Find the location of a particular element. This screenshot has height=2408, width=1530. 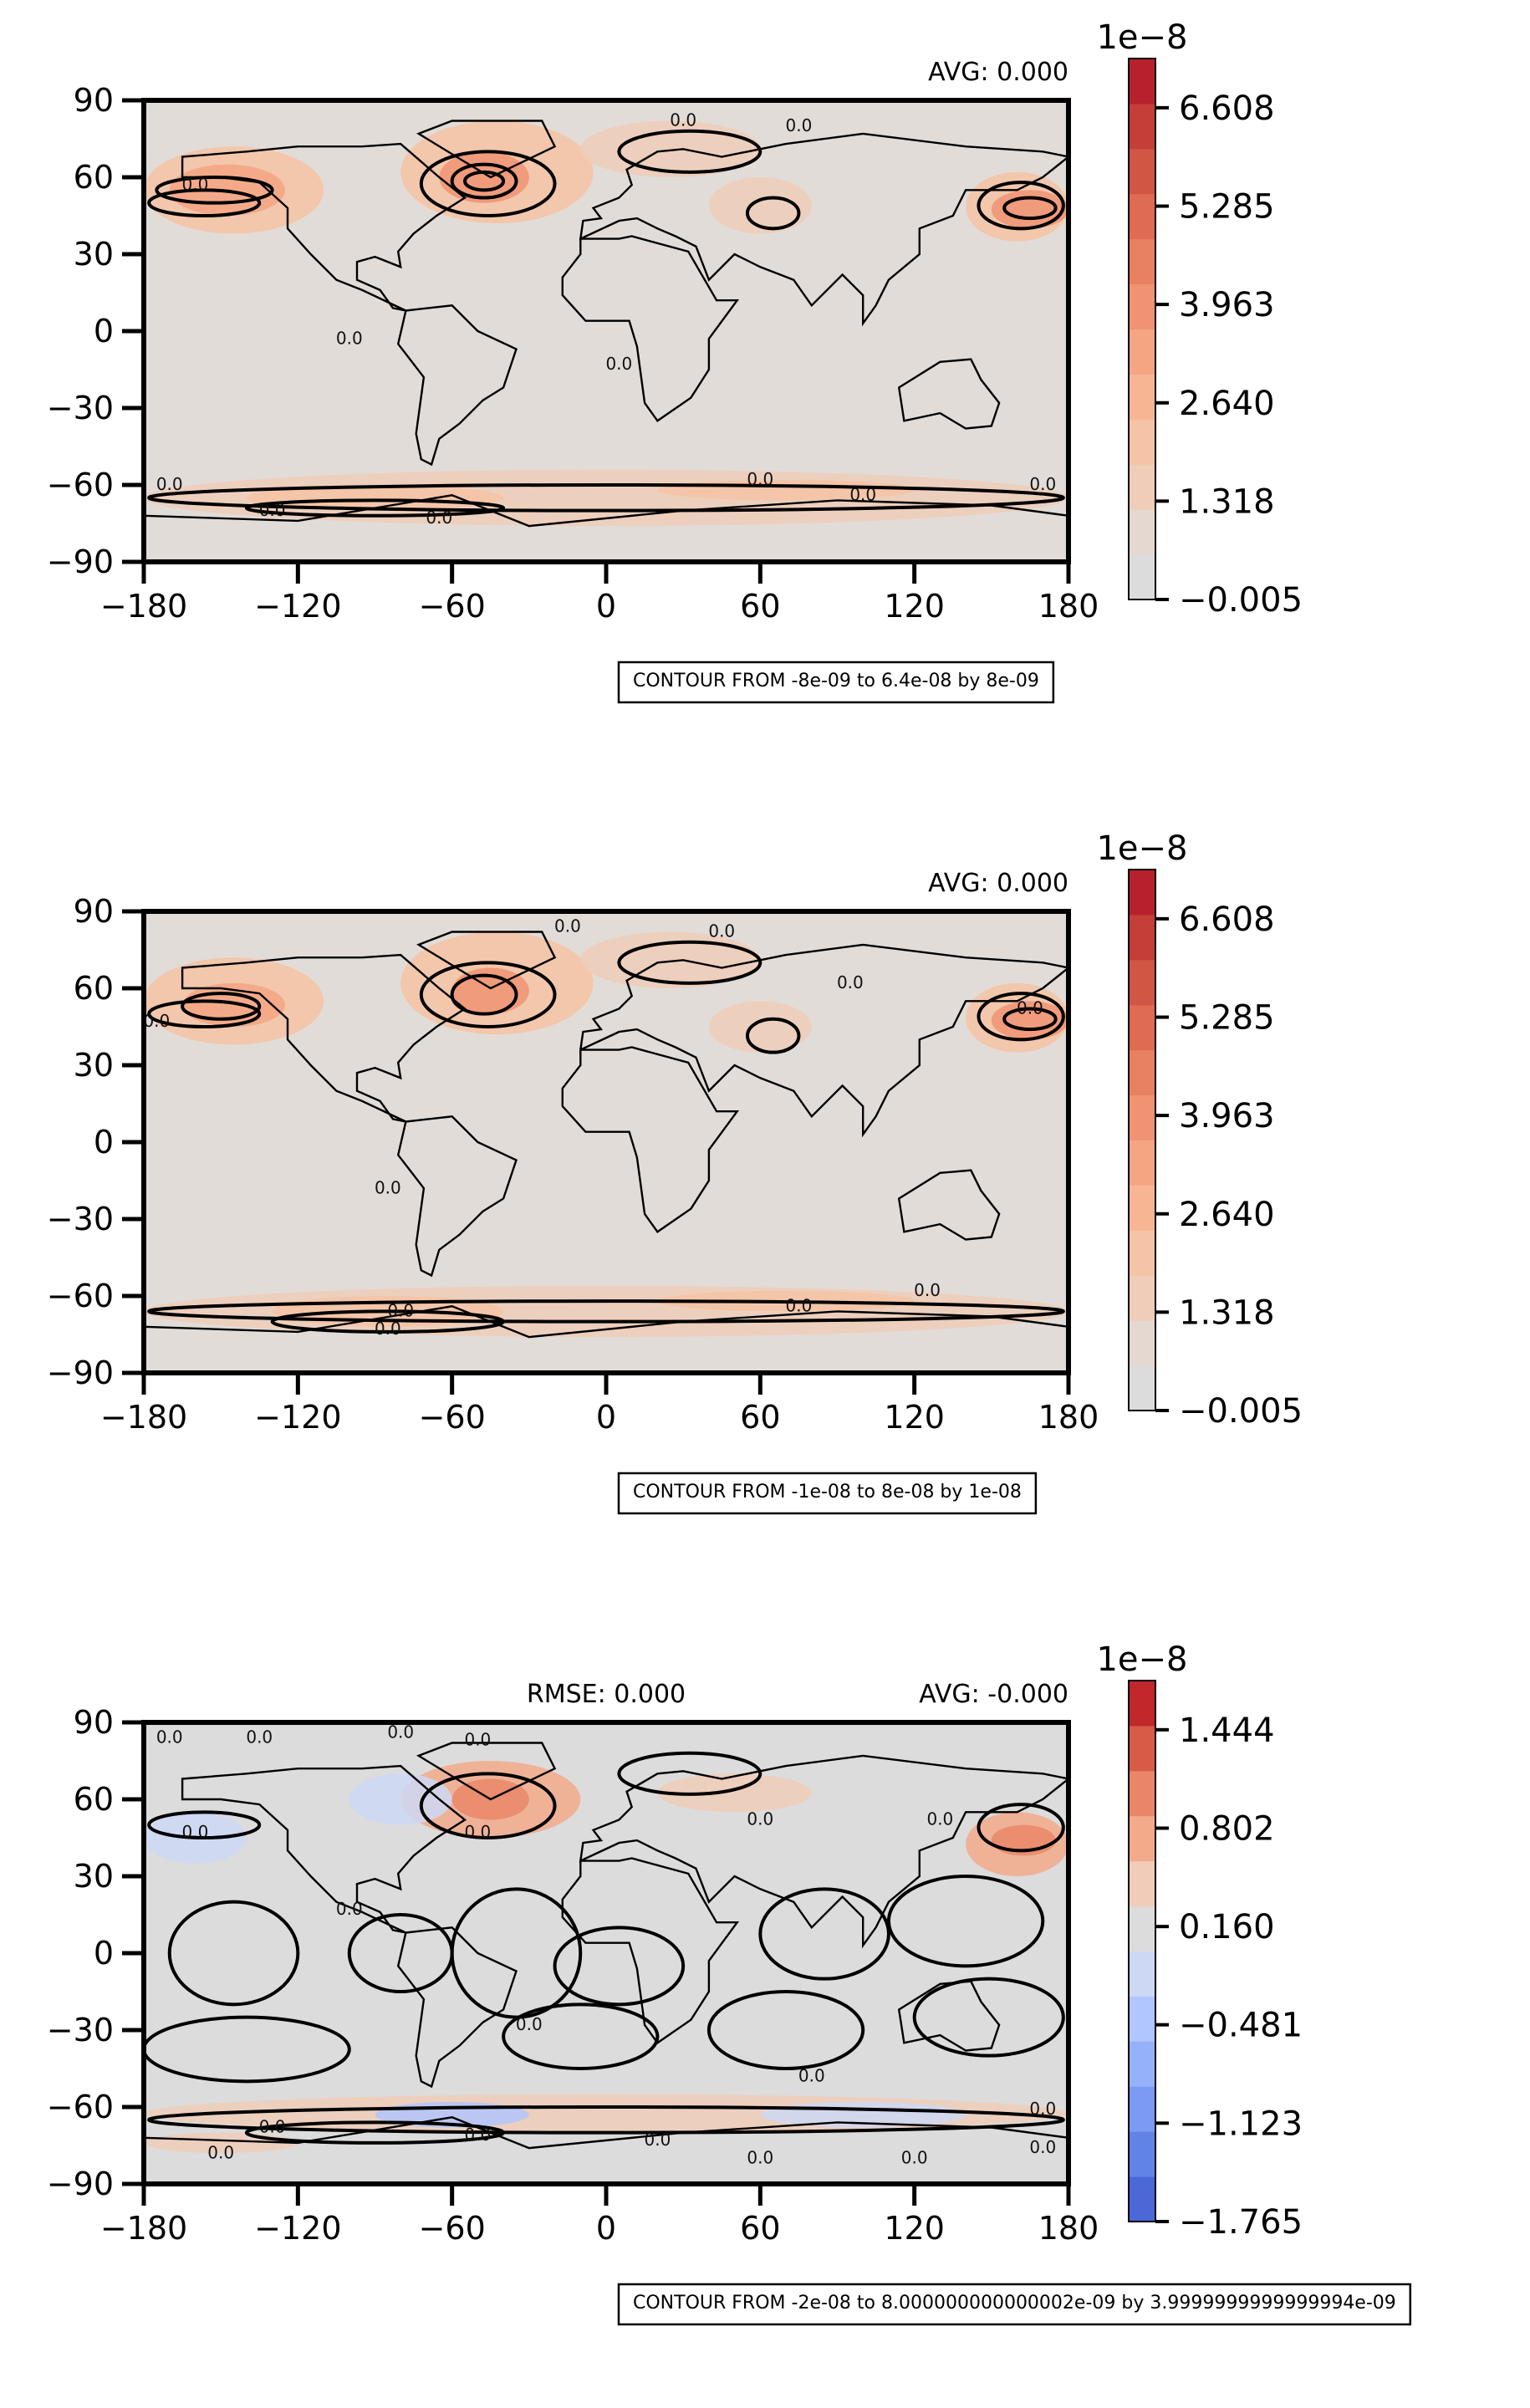

colorbar-tick-label: 6.608 is located at coordinates (1227, 108).